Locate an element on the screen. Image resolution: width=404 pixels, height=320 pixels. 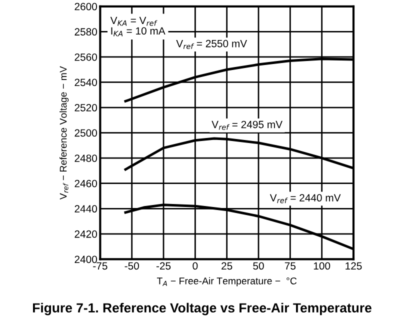
x-tick-label: -75 is located at coordinates (100, 266).